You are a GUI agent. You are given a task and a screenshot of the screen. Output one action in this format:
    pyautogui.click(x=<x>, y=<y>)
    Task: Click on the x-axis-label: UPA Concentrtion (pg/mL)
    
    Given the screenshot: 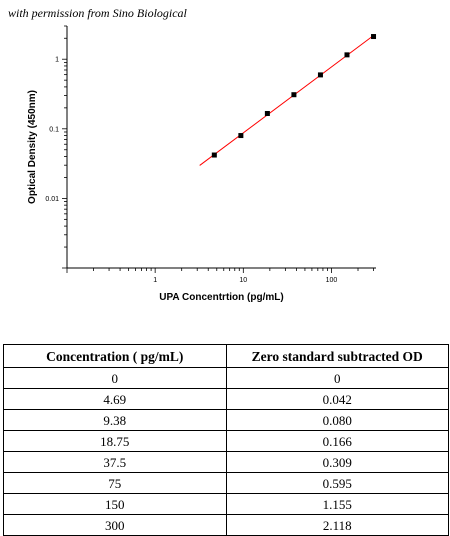 What is the action you would take?
    pyautogui.click(x=221, y=297)
    